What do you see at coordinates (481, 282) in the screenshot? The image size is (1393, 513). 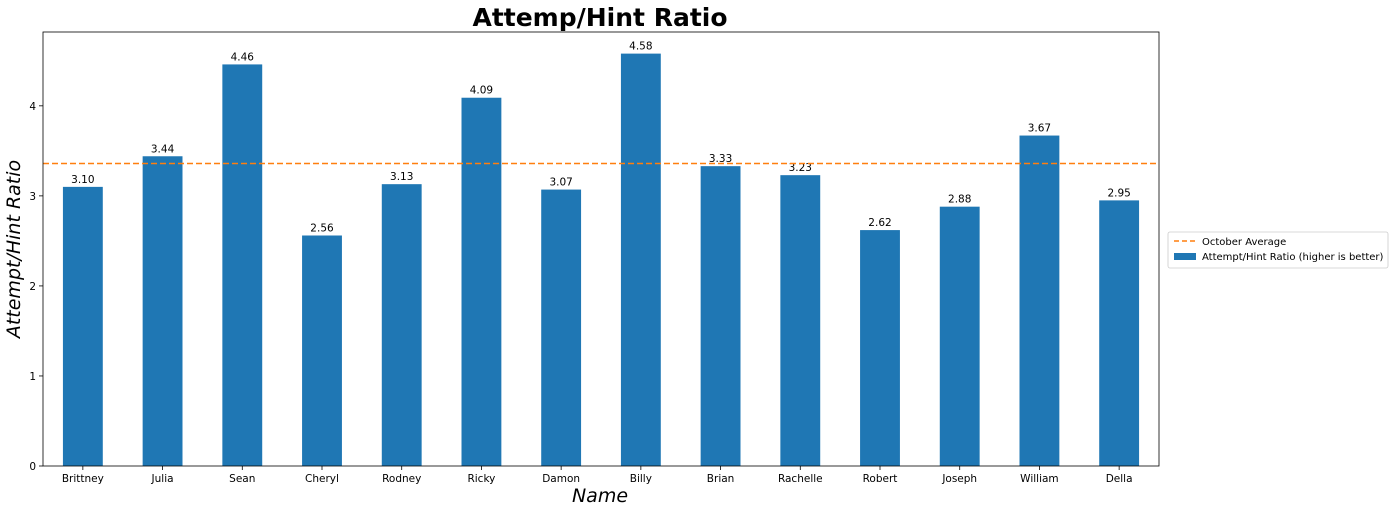 I see `bar-ricky` at bounding box center [481, 282].